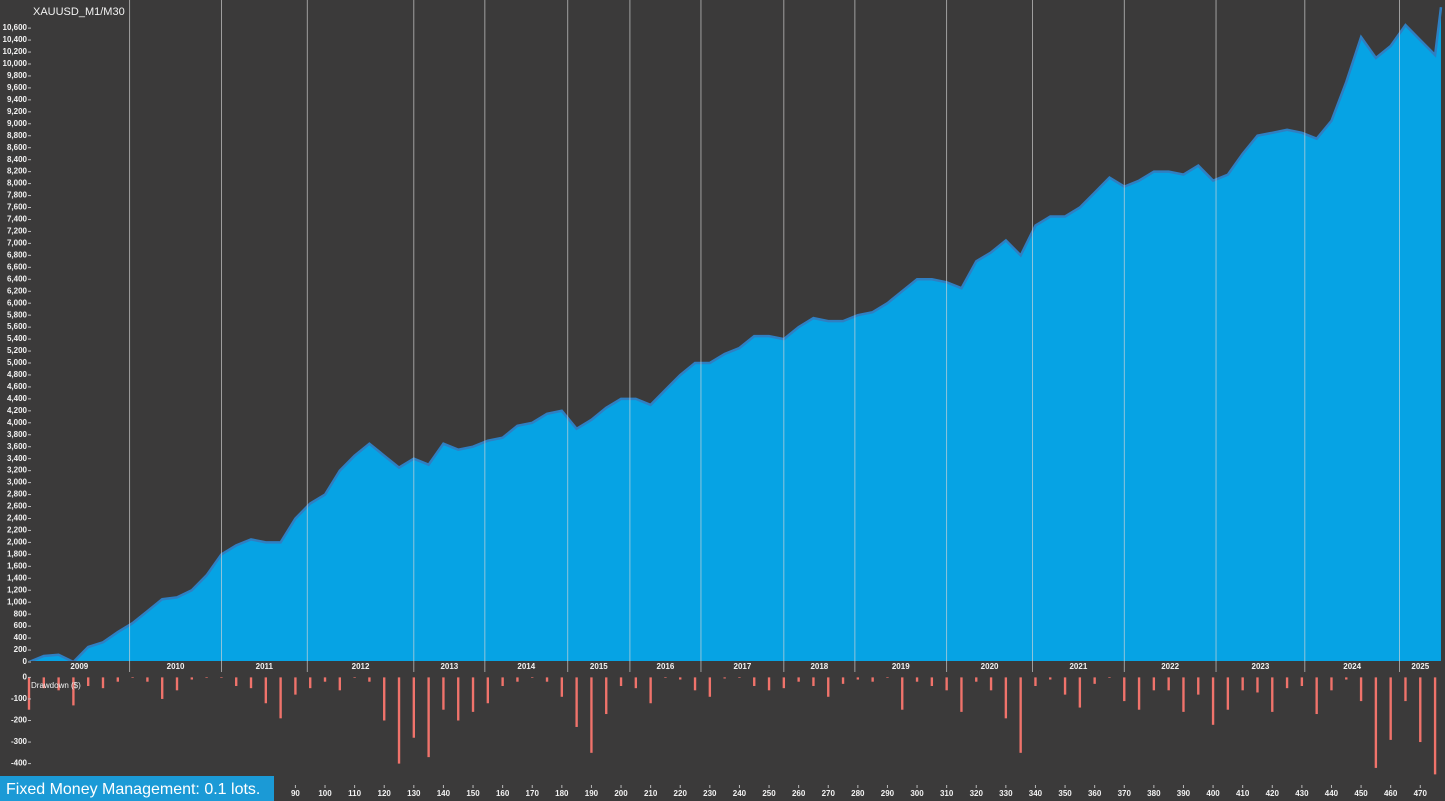 Image resolution: width=1445 pixels, height=801 pixels. I want to click on y-tick-label: 3,400, so click(17, 458).